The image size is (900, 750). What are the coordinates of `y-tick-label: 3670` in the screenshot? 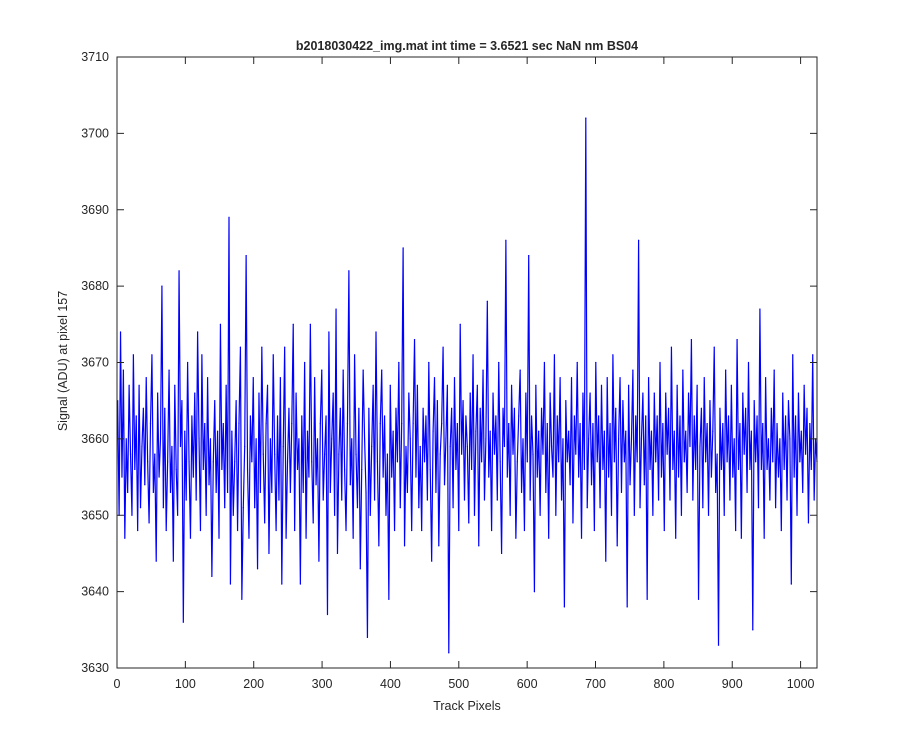 It's located at (95, 363).